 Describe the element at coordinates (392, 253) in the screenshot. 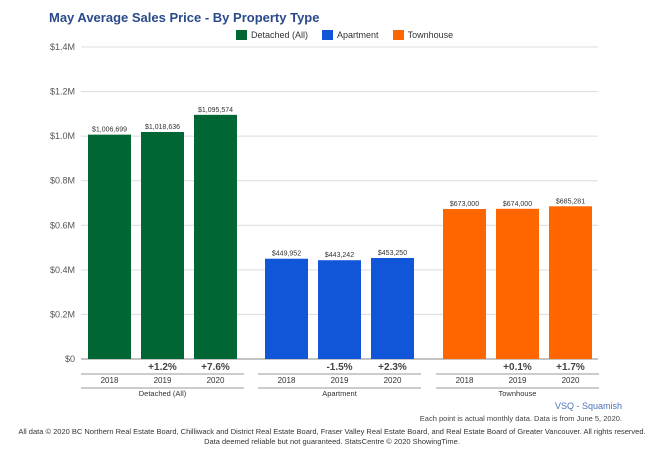

I see `bar-value-label: $453,250` at that location.